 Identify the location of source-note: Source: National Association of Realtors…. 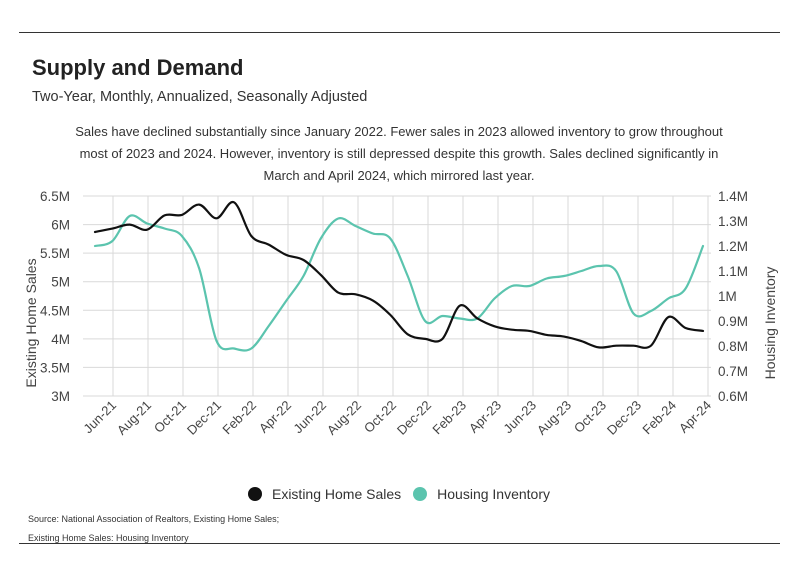
(153, 529).